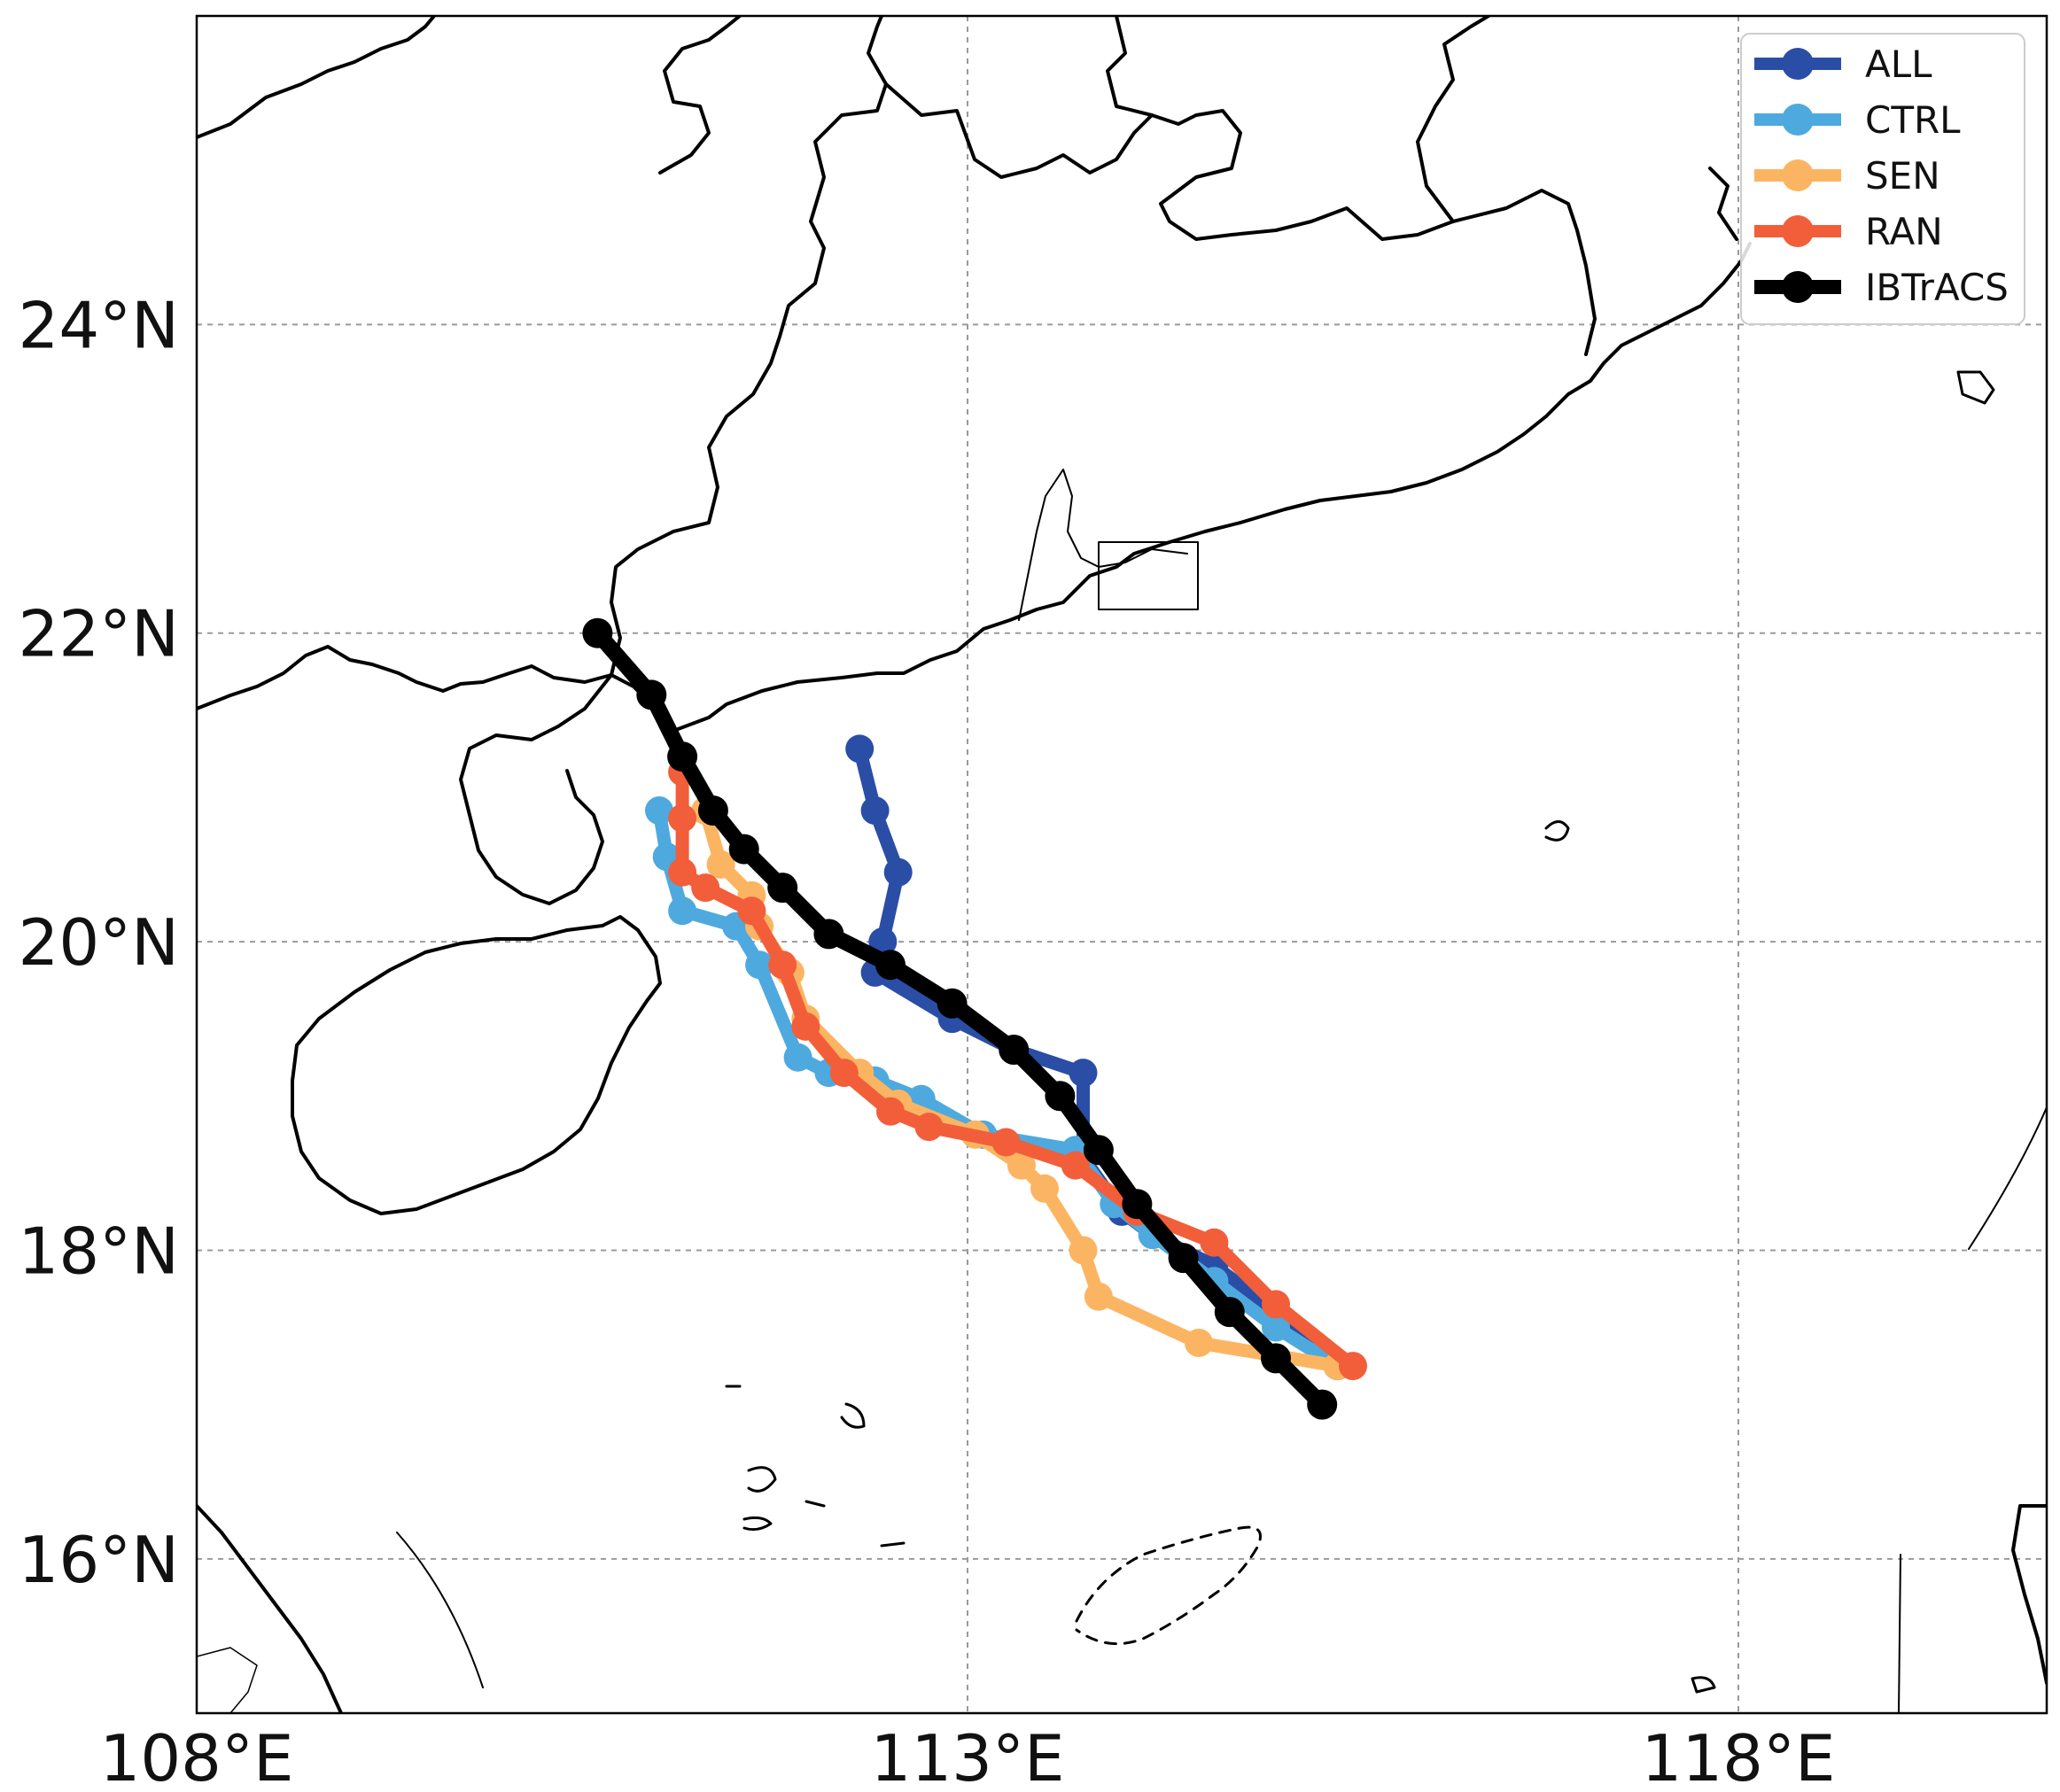  I want to click on legend-item-all: ALL, so click(1843, 64).